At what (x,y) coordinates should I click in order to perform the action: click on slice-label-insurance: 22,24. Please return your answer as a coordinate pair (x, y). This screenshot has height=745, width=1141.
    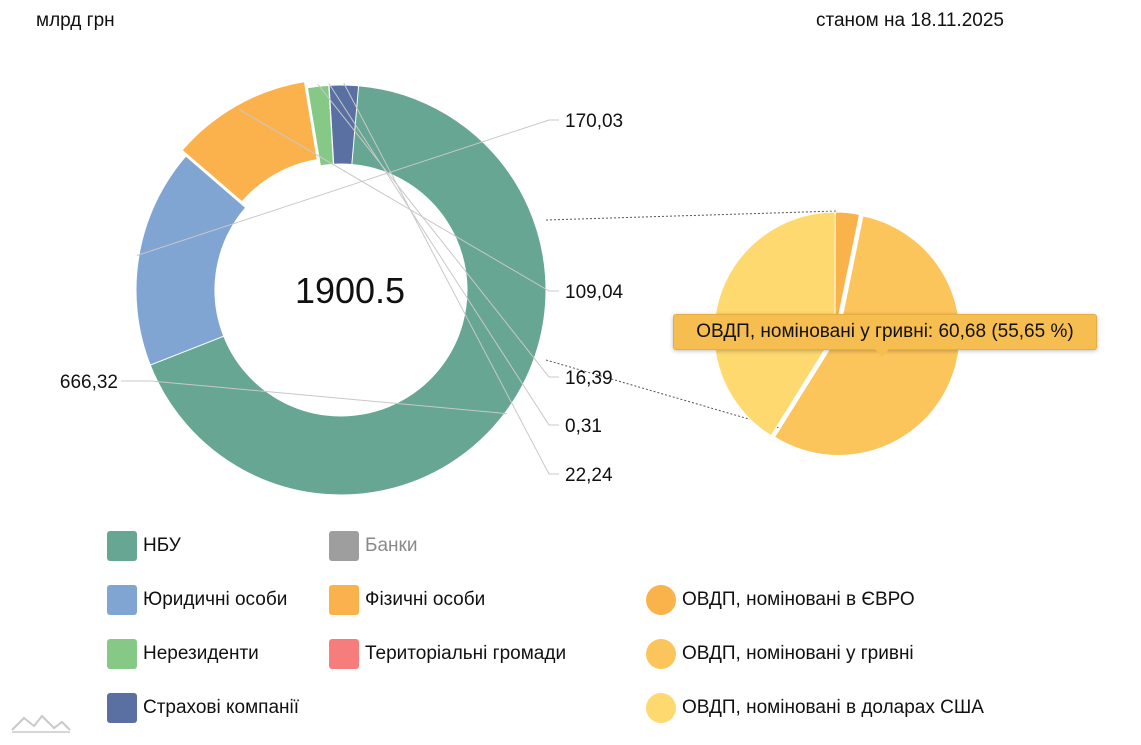
    Looking at the image, I should click on (589, 475).